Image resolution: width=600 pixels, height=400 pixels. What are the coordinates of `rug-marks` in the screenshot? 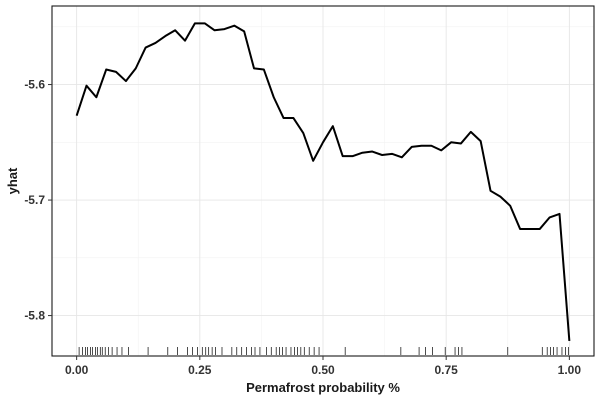 It's located at (323, 351).